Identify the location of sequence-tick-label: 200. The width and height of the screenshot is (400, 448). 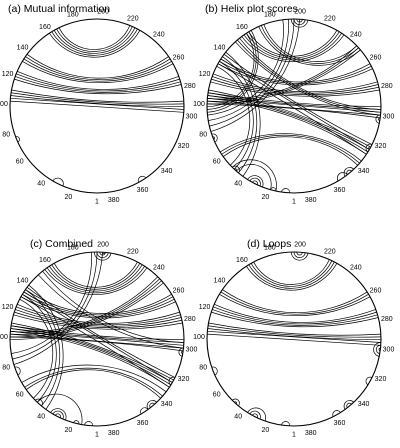
(103, 12).